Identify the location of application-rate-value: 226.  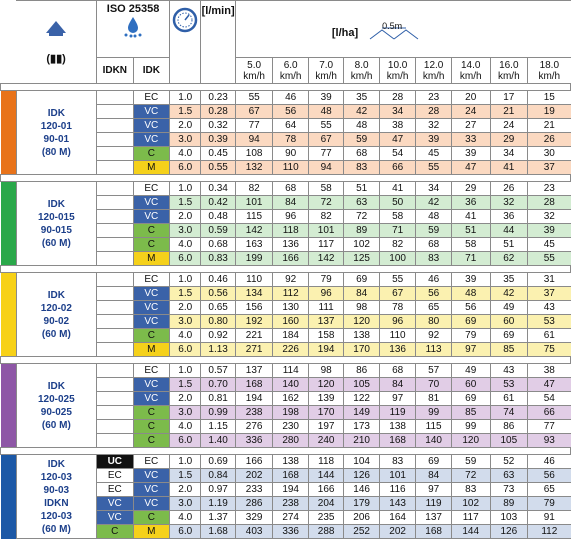
(290, 349).